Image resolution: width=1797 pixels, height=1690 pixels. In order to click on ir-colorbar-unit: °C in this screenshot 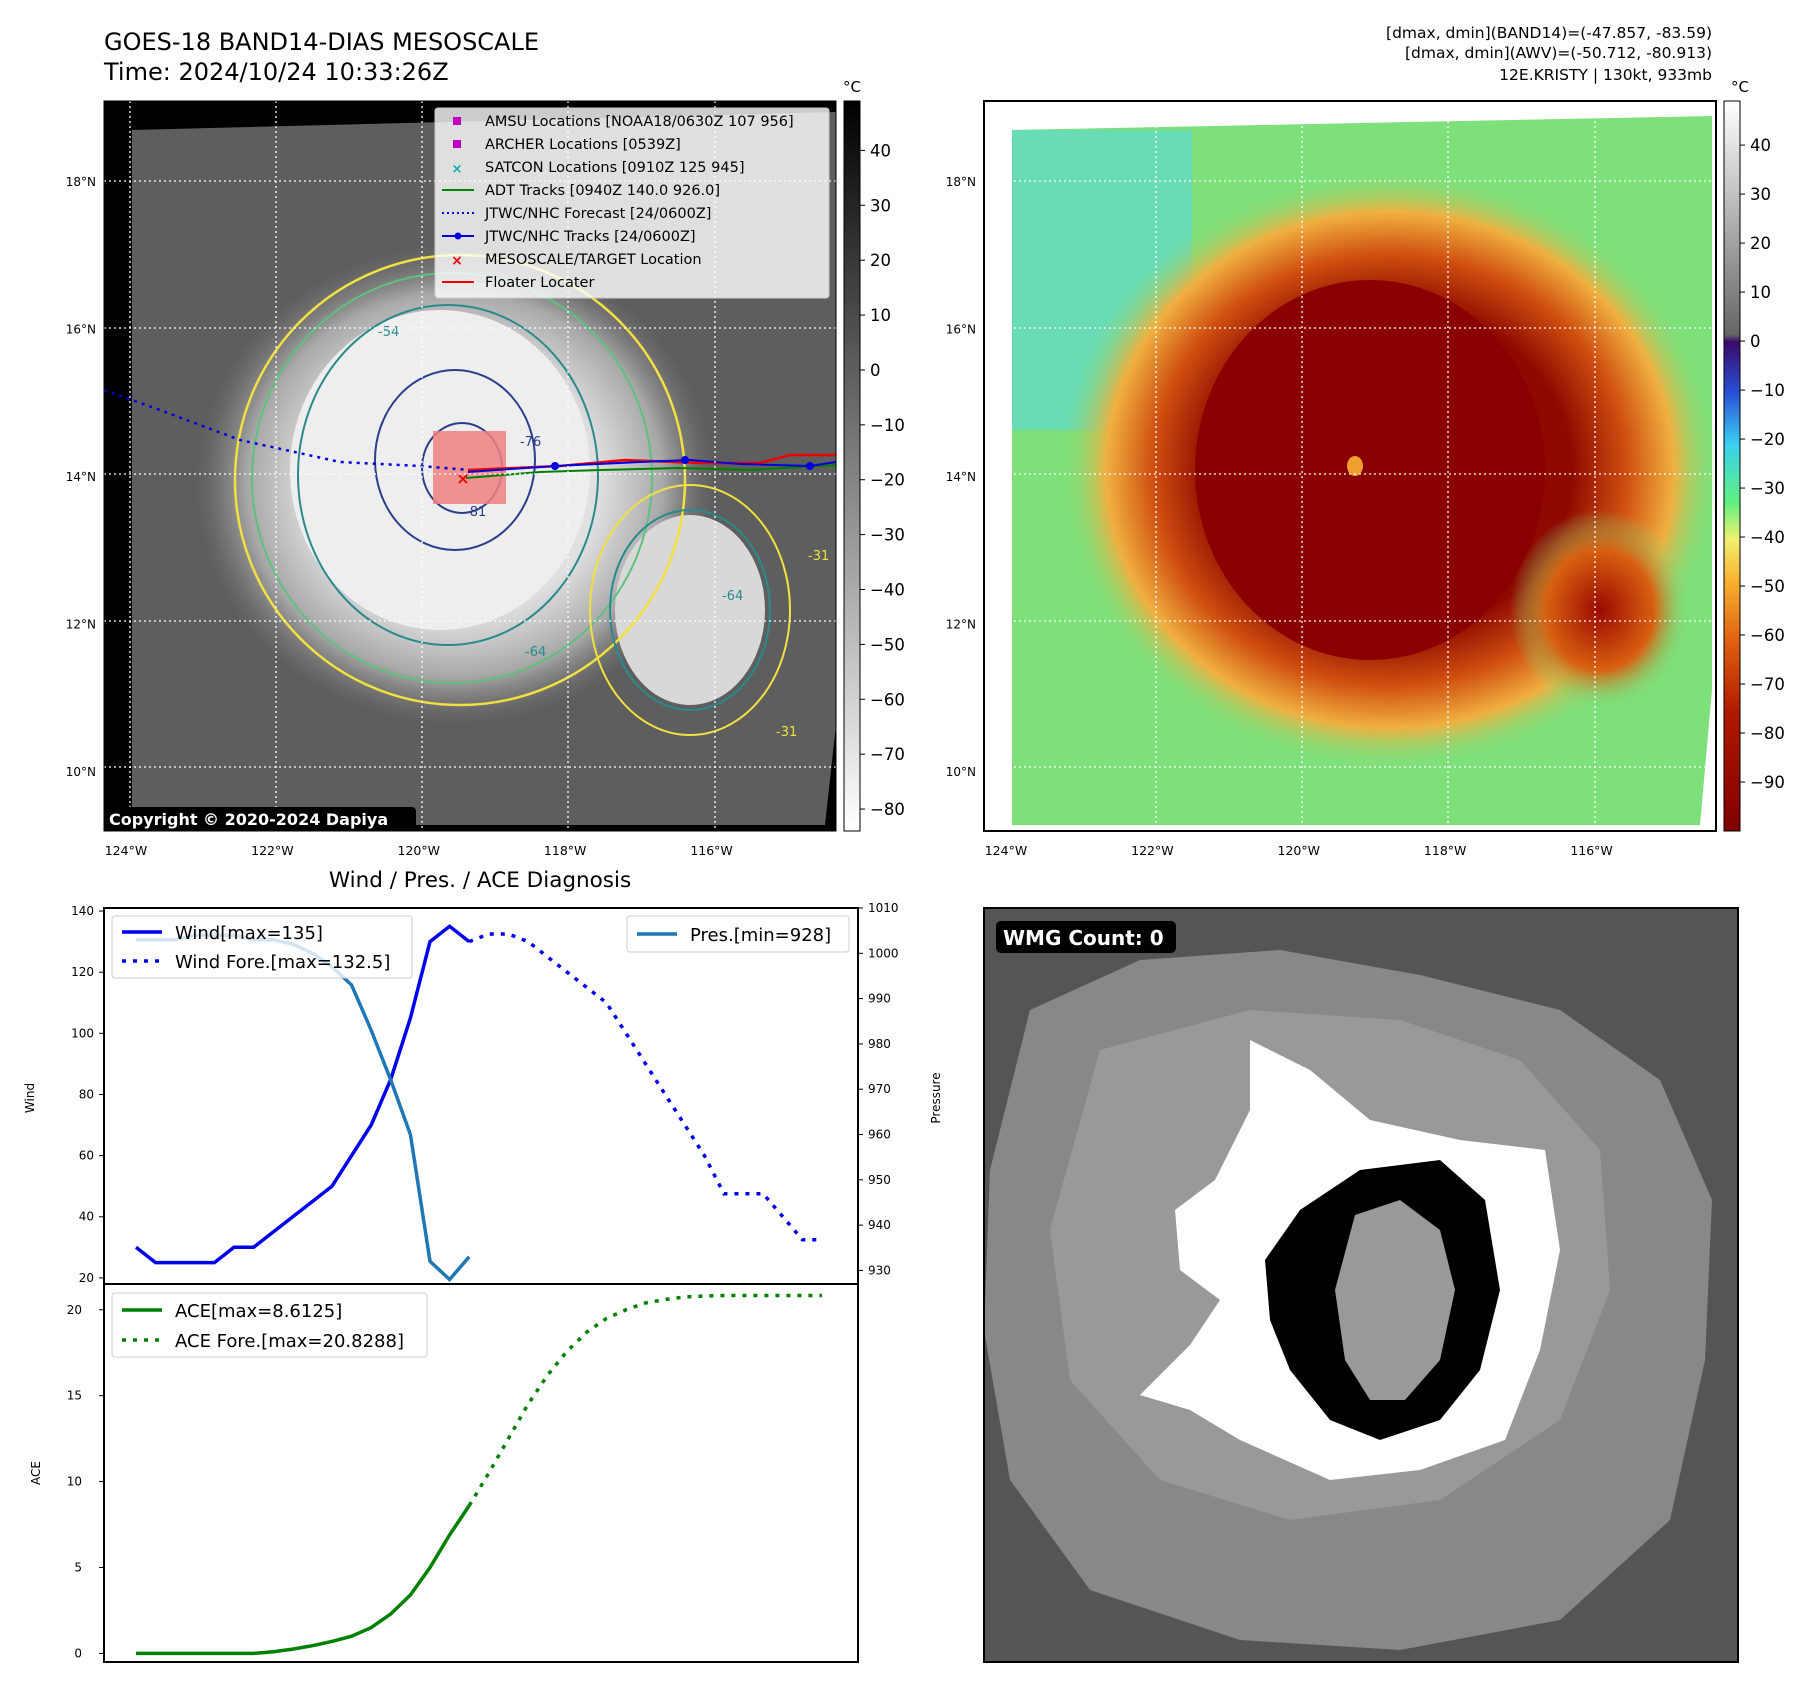, I will do `click(852, 87)`.